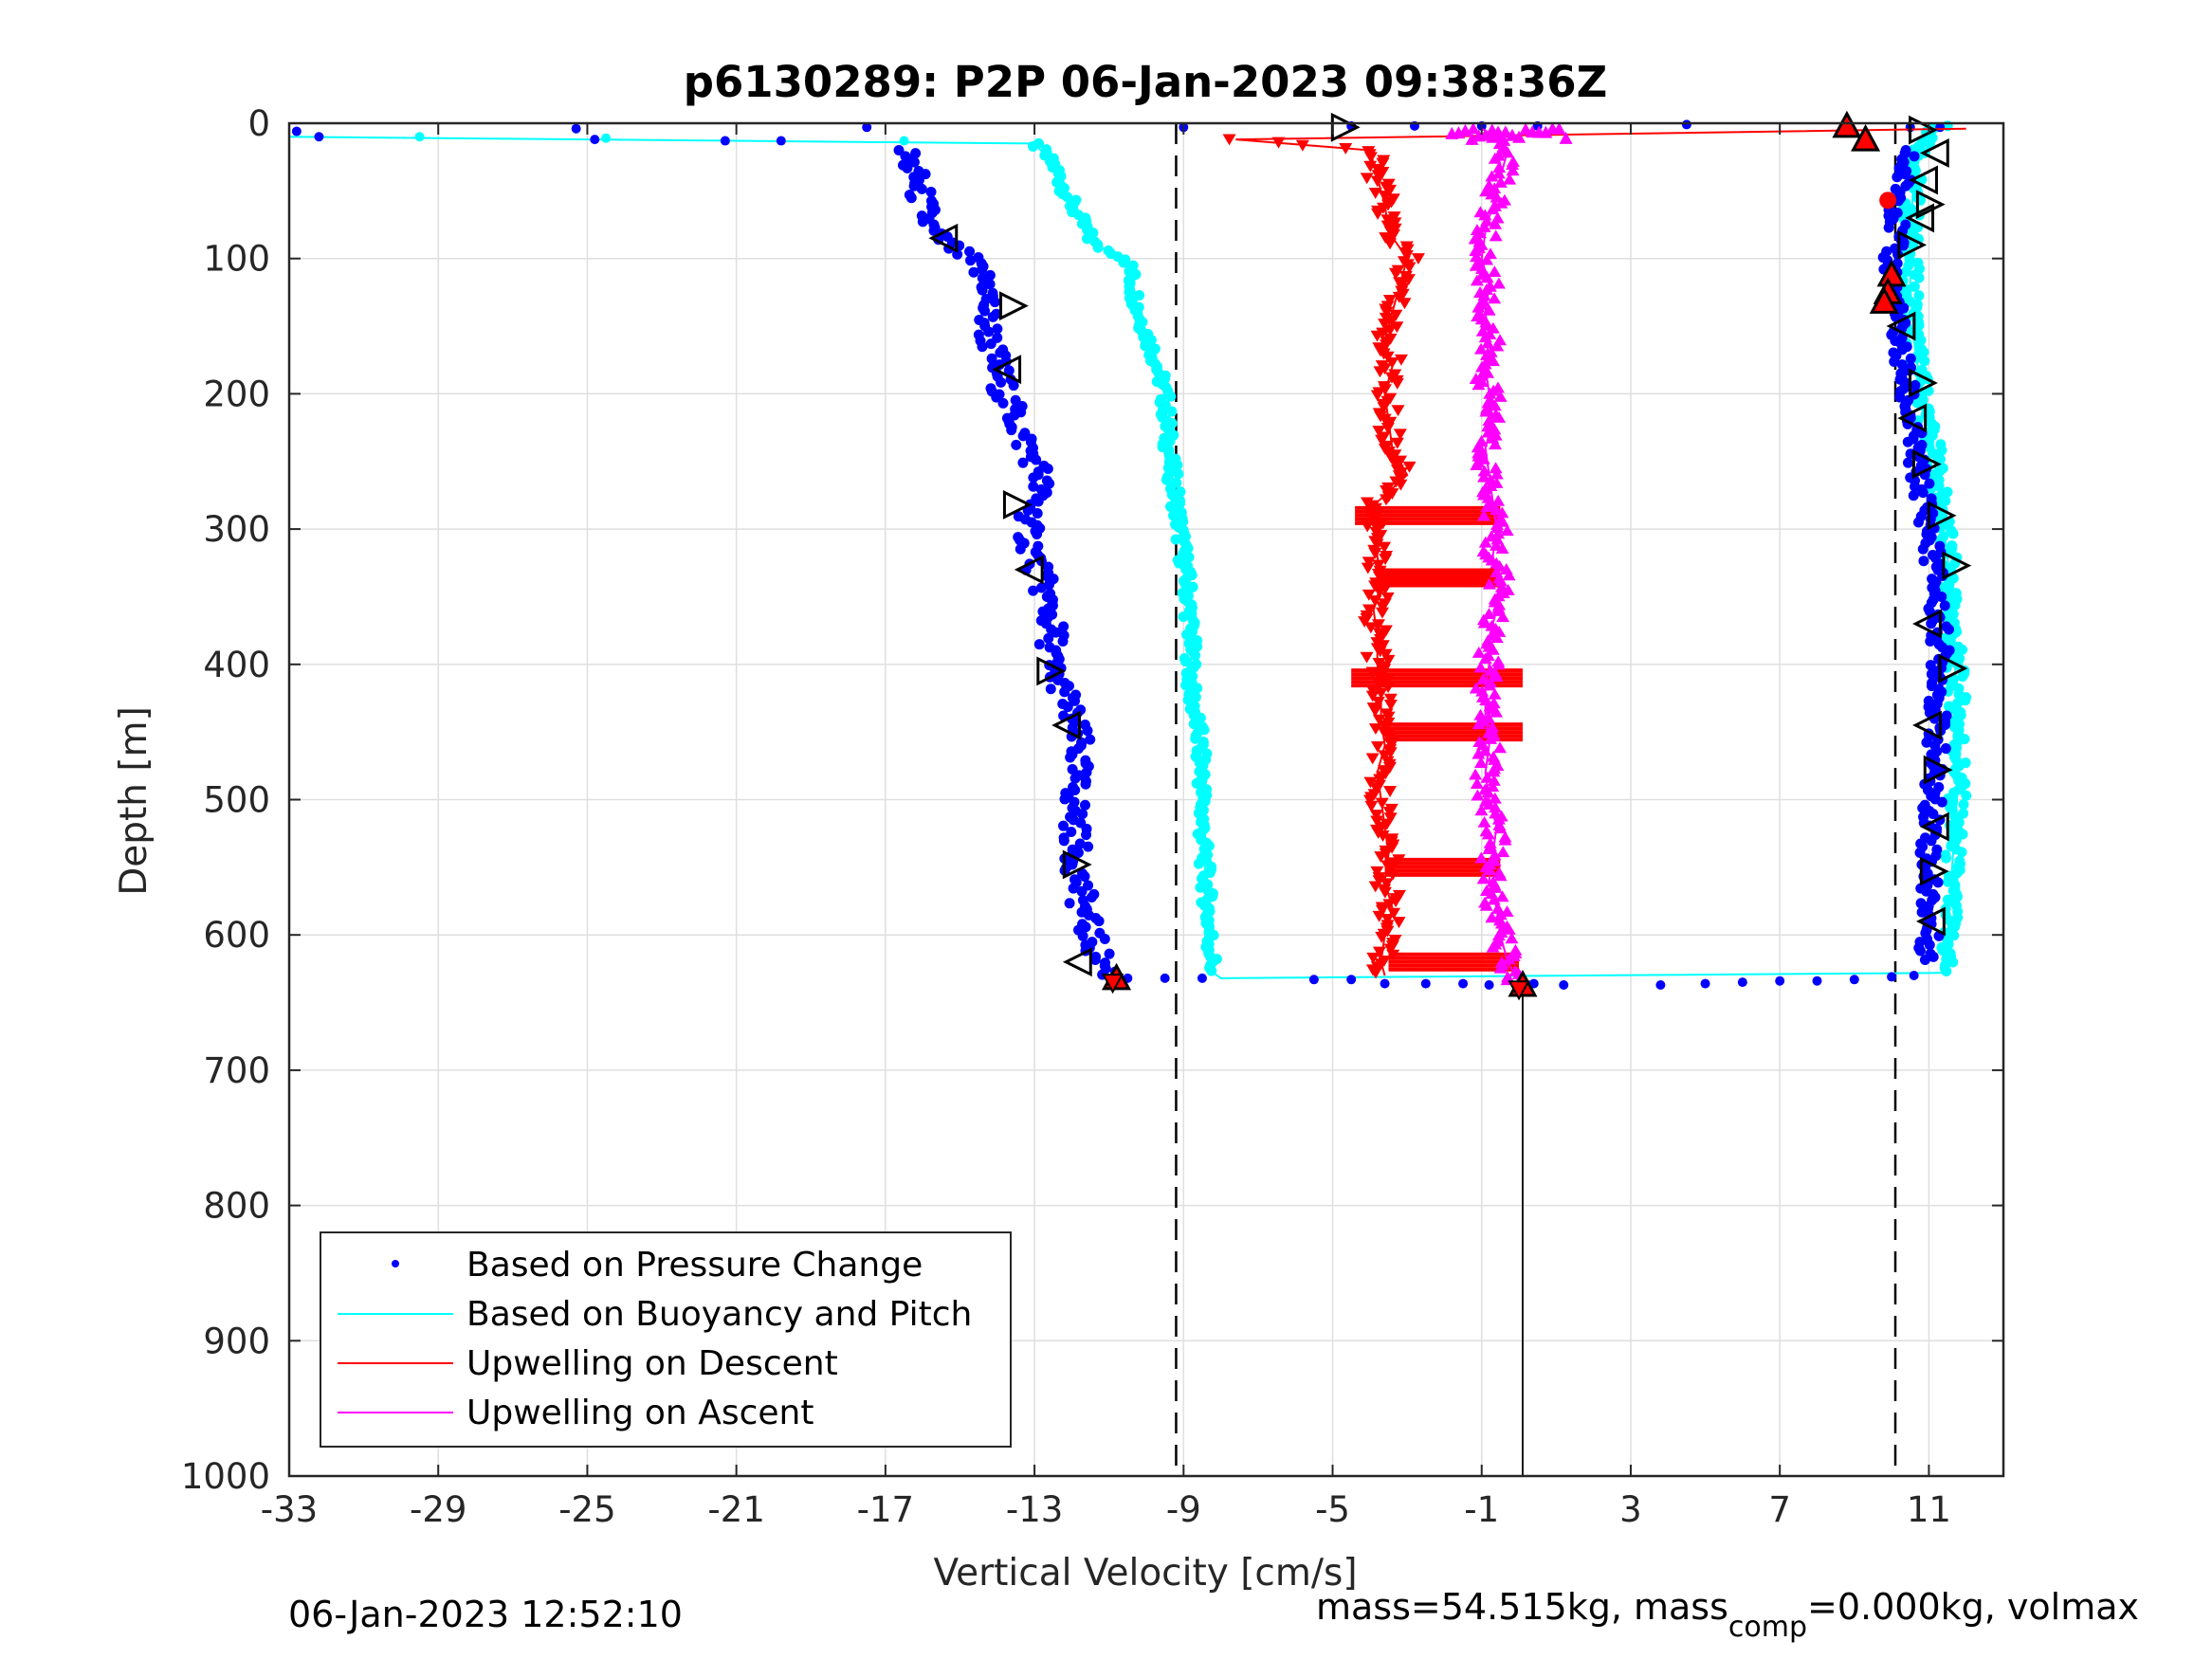 This screenshot has width=2212, height=1659. Describe the element at coordinates (236, 1341) in the screenshot. I see `y-tick-label: 900` at that location.